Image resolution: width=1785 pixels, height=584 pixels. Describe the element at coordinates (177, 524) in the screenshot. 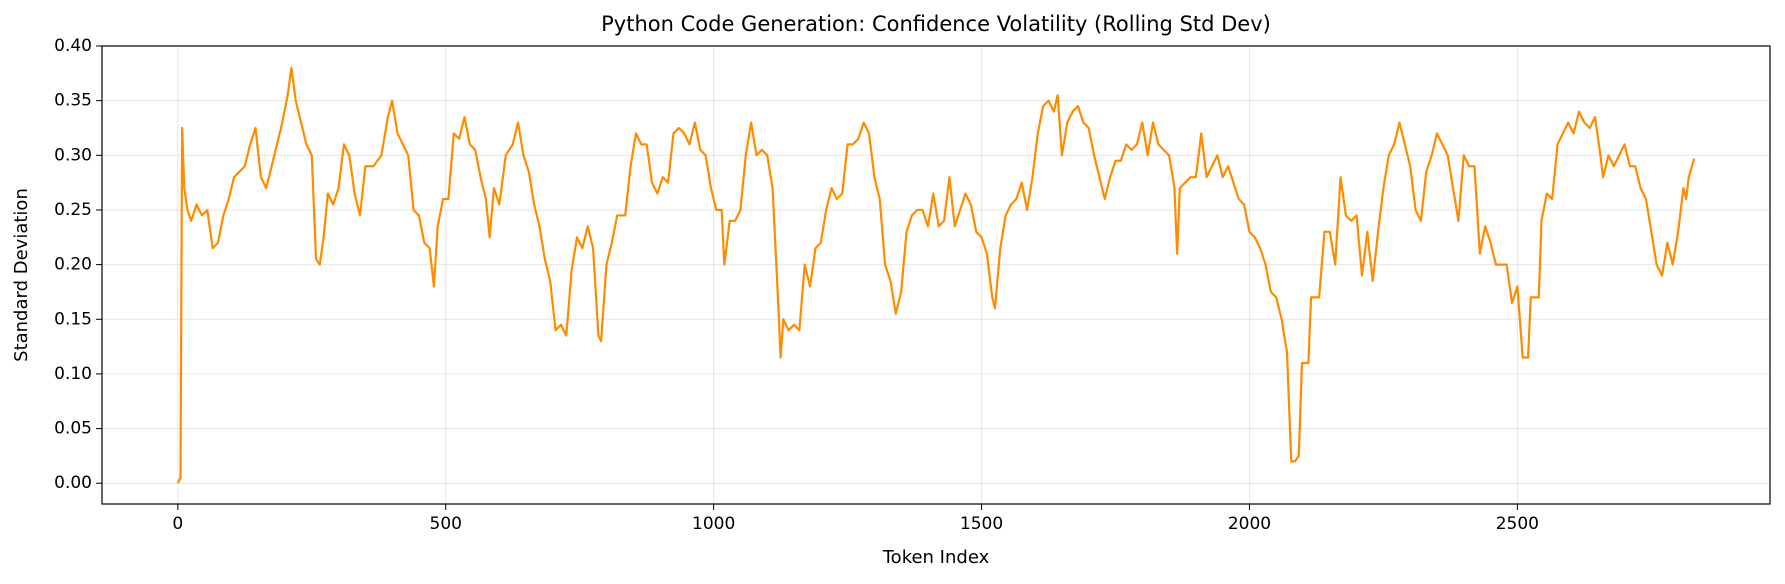

I see `x-tick-label: 0` at that location.